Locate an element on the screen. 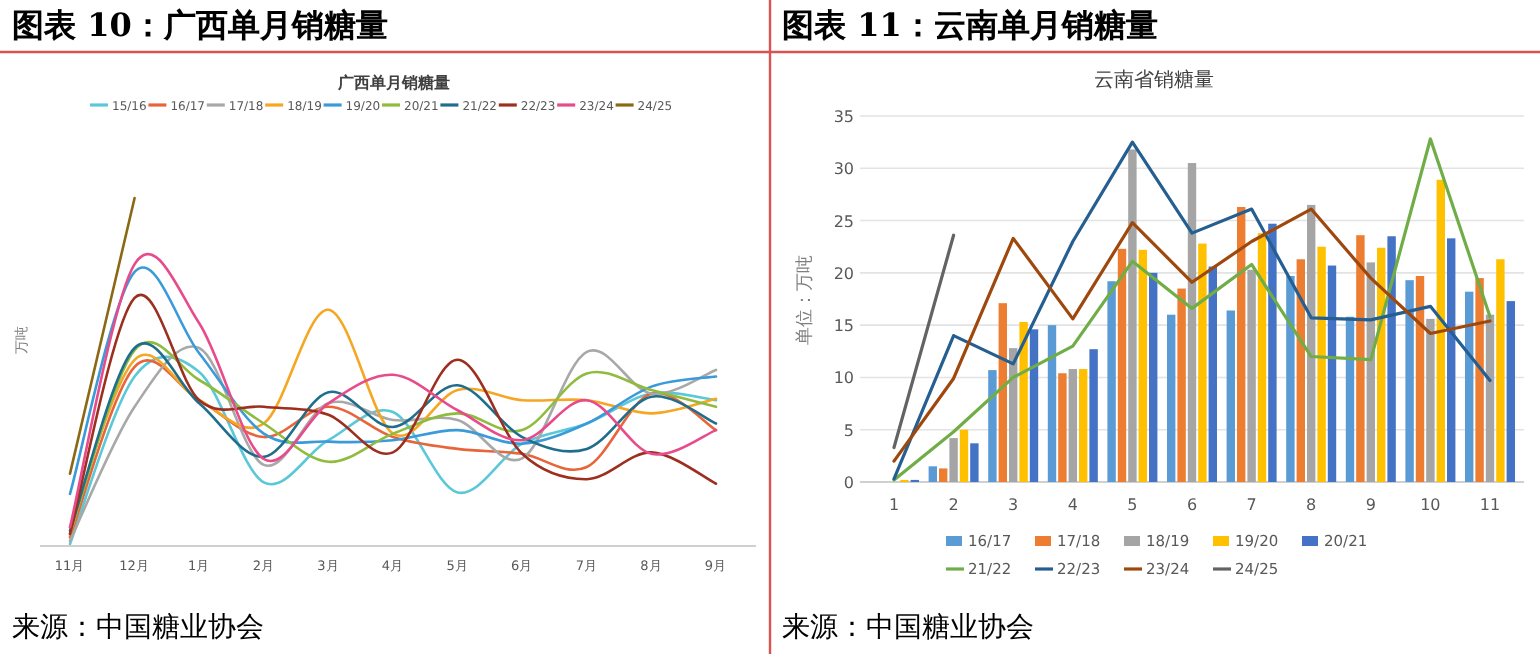 The width and height of the screenshot is (1540, 654). x-tick-label: 3 is located at coordinates (1013, 505).